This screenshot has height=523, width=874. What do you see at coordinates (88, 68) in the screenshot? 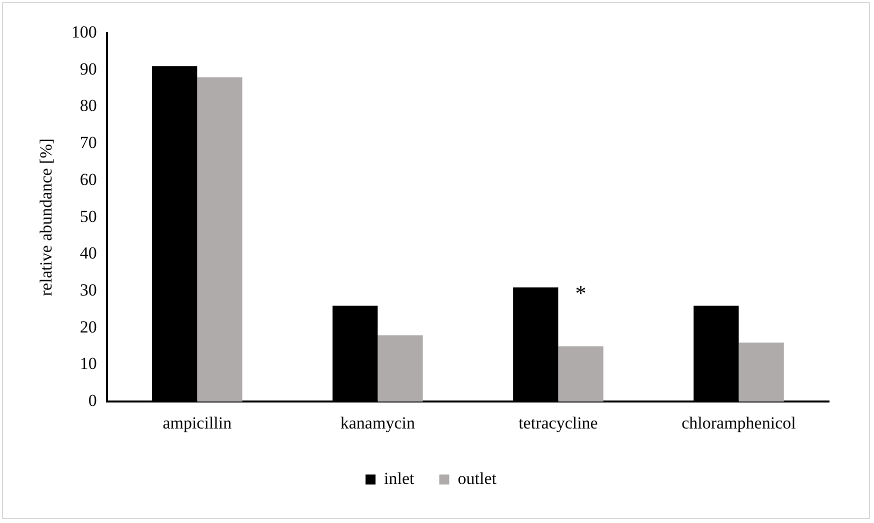
I see `y-tick-label: 90` at bounding box center [88, 68].